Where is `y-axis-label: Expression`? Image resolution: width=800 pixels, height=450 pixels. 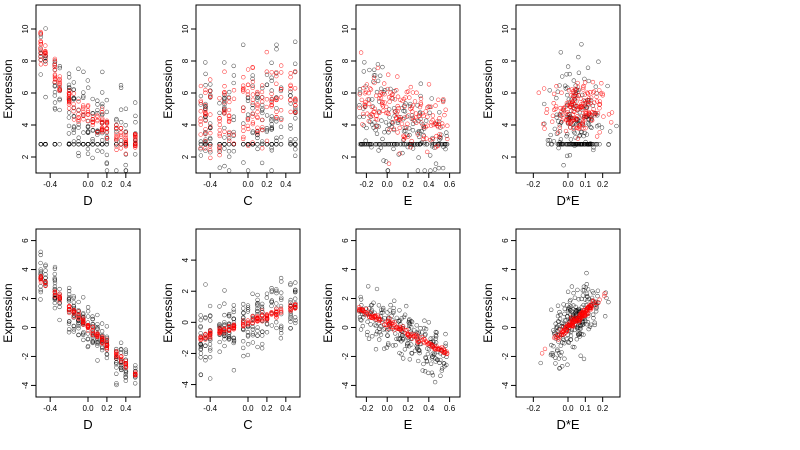 y-axis-label: Expression is located at coordinates (8, 88).